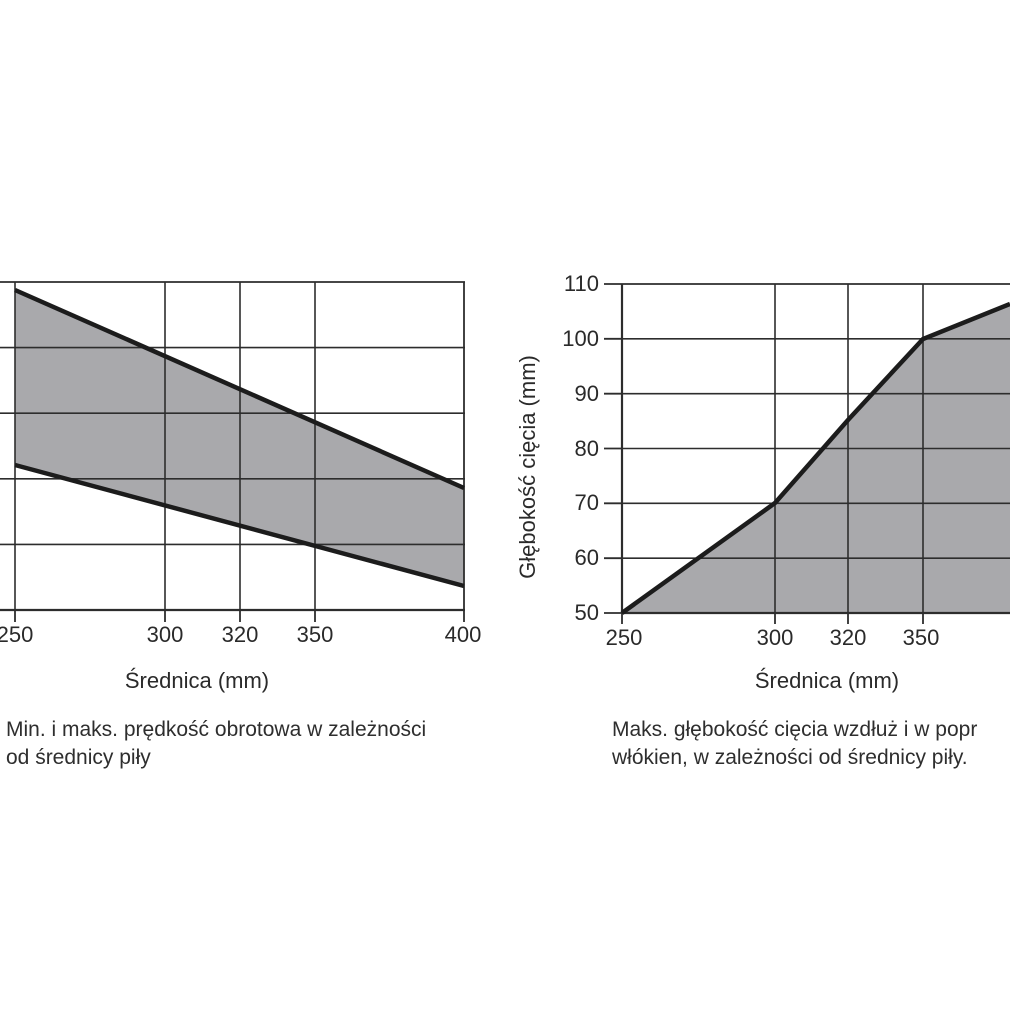 The width and height of the screenshot is (1010, 1010). Describe the element at coordinates (795, 729) in the screenshot. I see `caption-line: Maks. głębokość cięcia wzdłuż i w popr` at that location.